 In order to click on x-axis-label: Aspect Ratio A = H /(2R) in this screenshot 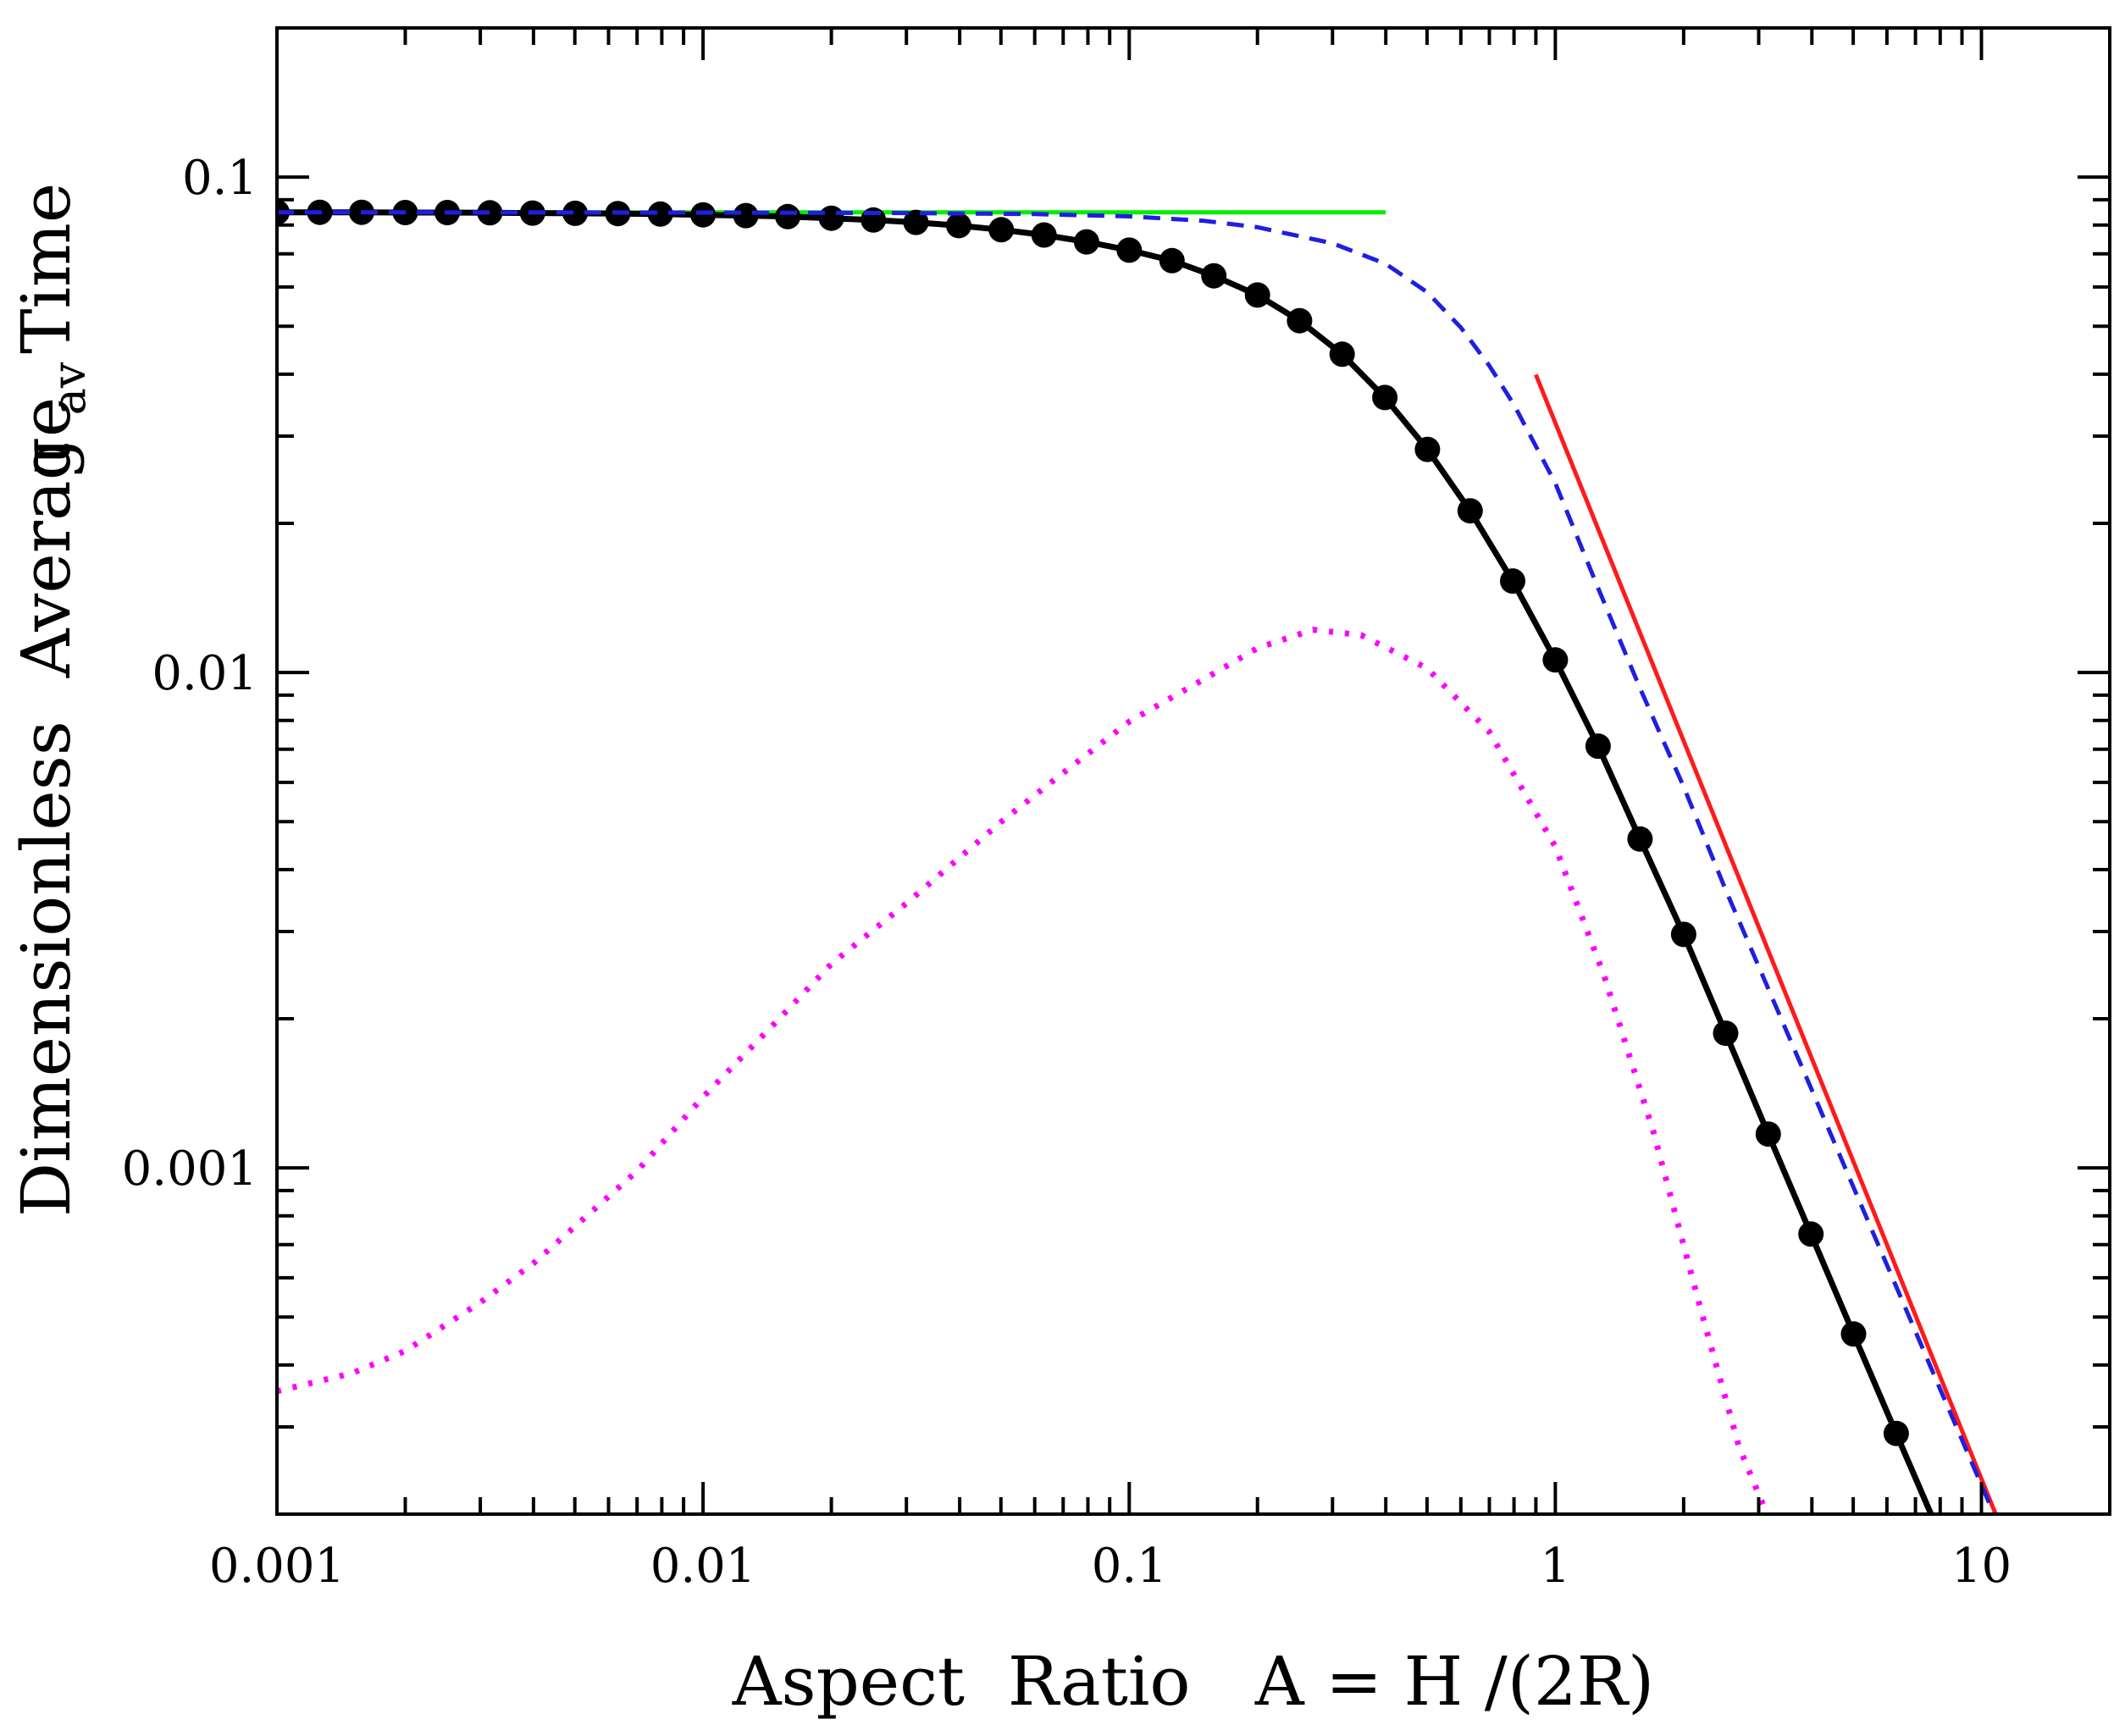, I will do `click(1194, 1681)`.